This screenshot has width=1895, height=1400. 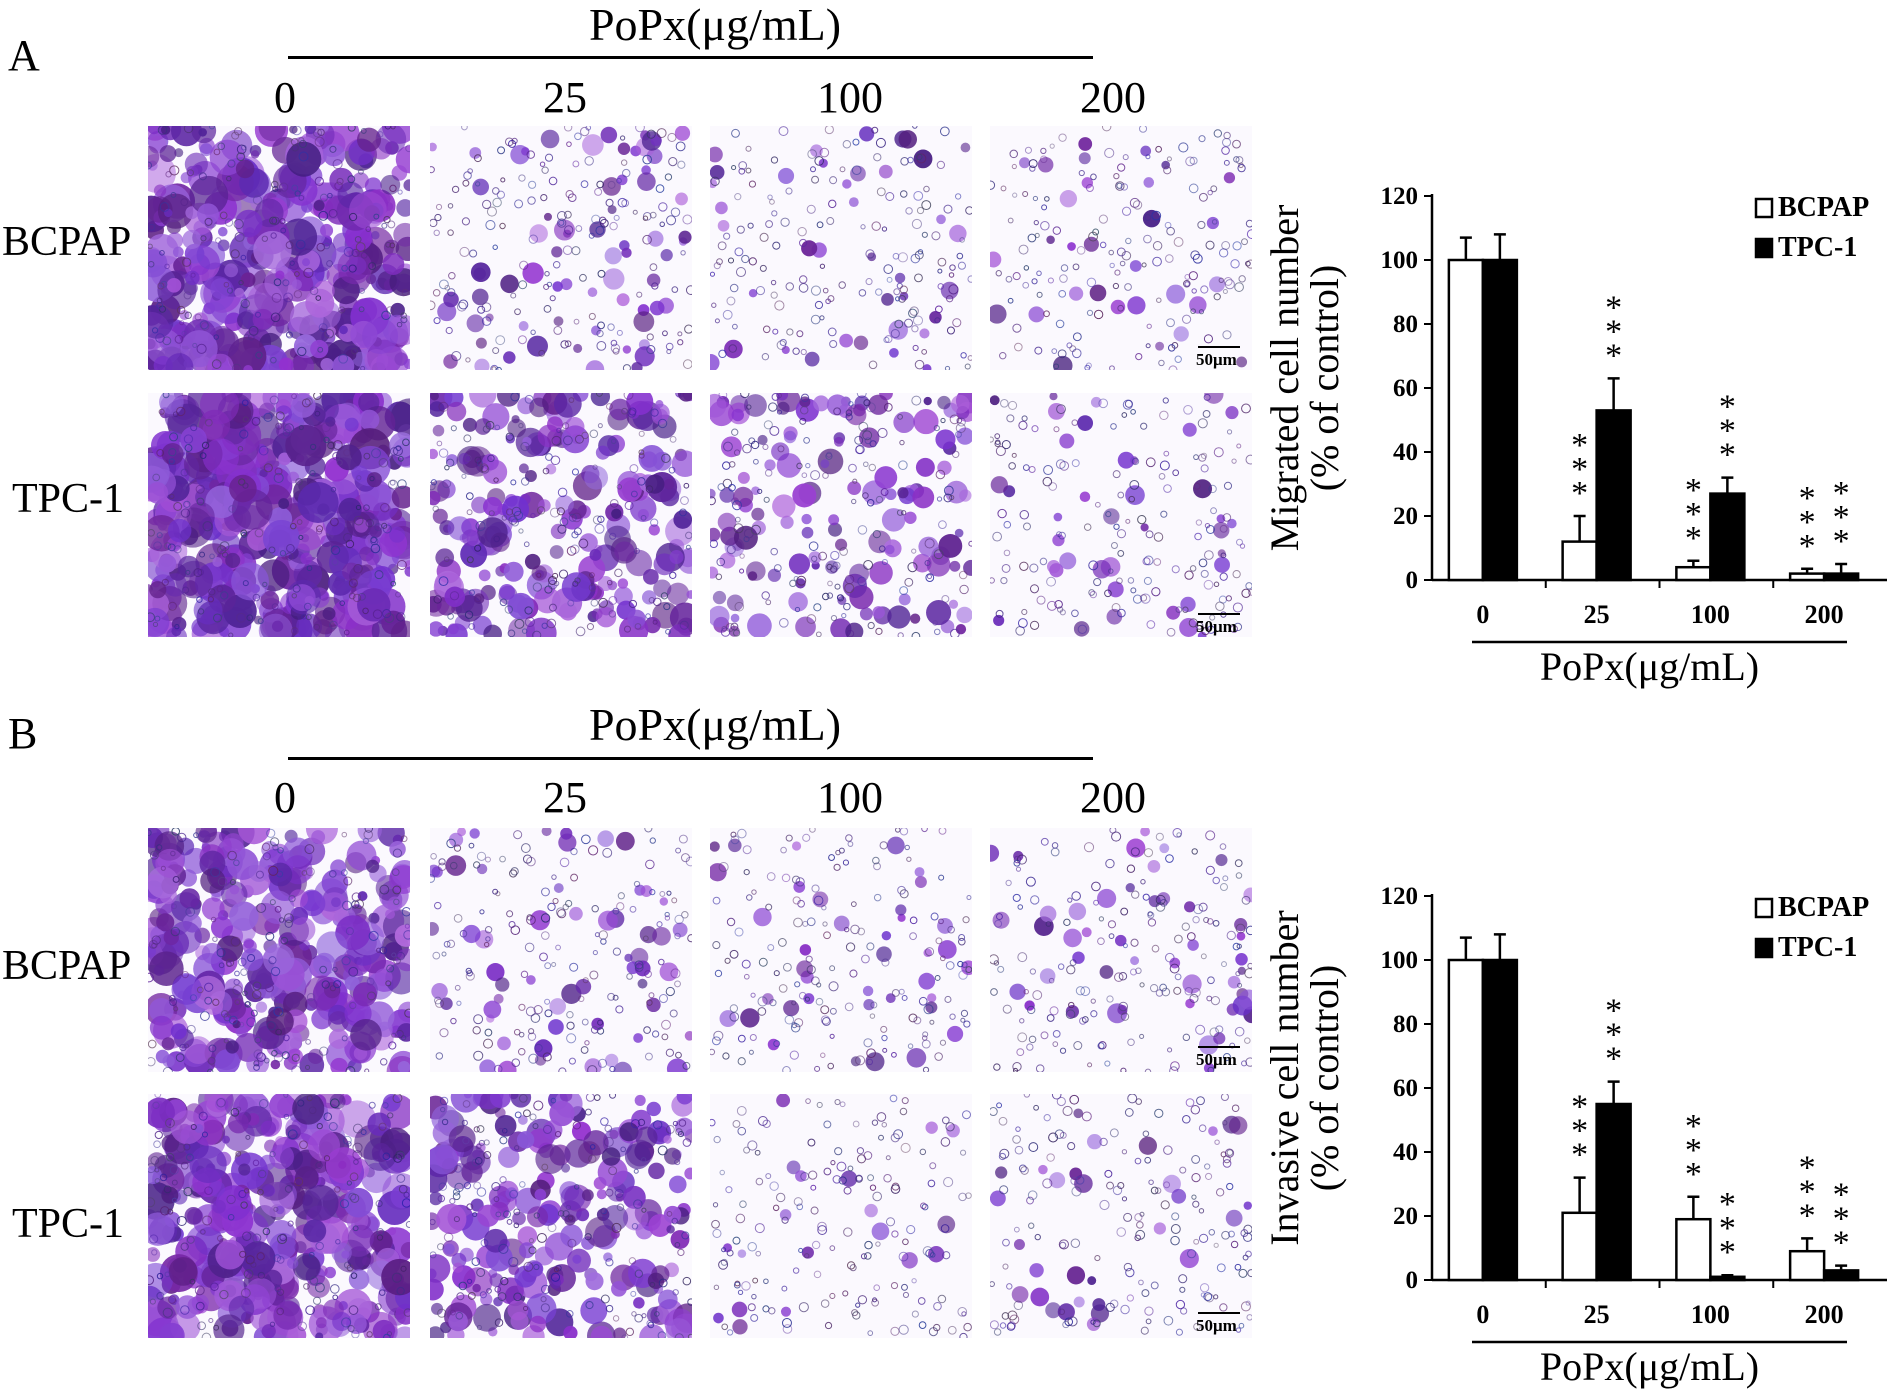 I want to click on panel-b-dose-200: 200, so click(x=1113, y=797).